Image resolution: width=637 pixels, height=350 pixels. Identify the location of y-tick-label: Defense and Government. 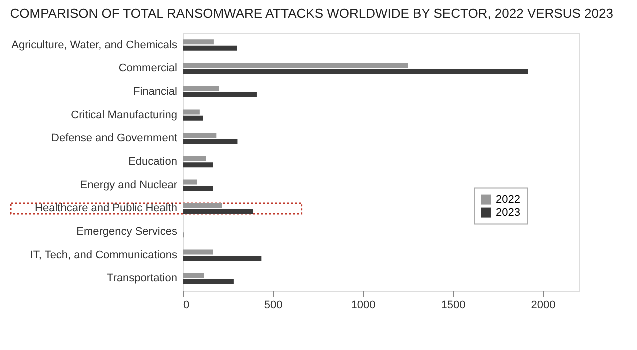
(115, 138).